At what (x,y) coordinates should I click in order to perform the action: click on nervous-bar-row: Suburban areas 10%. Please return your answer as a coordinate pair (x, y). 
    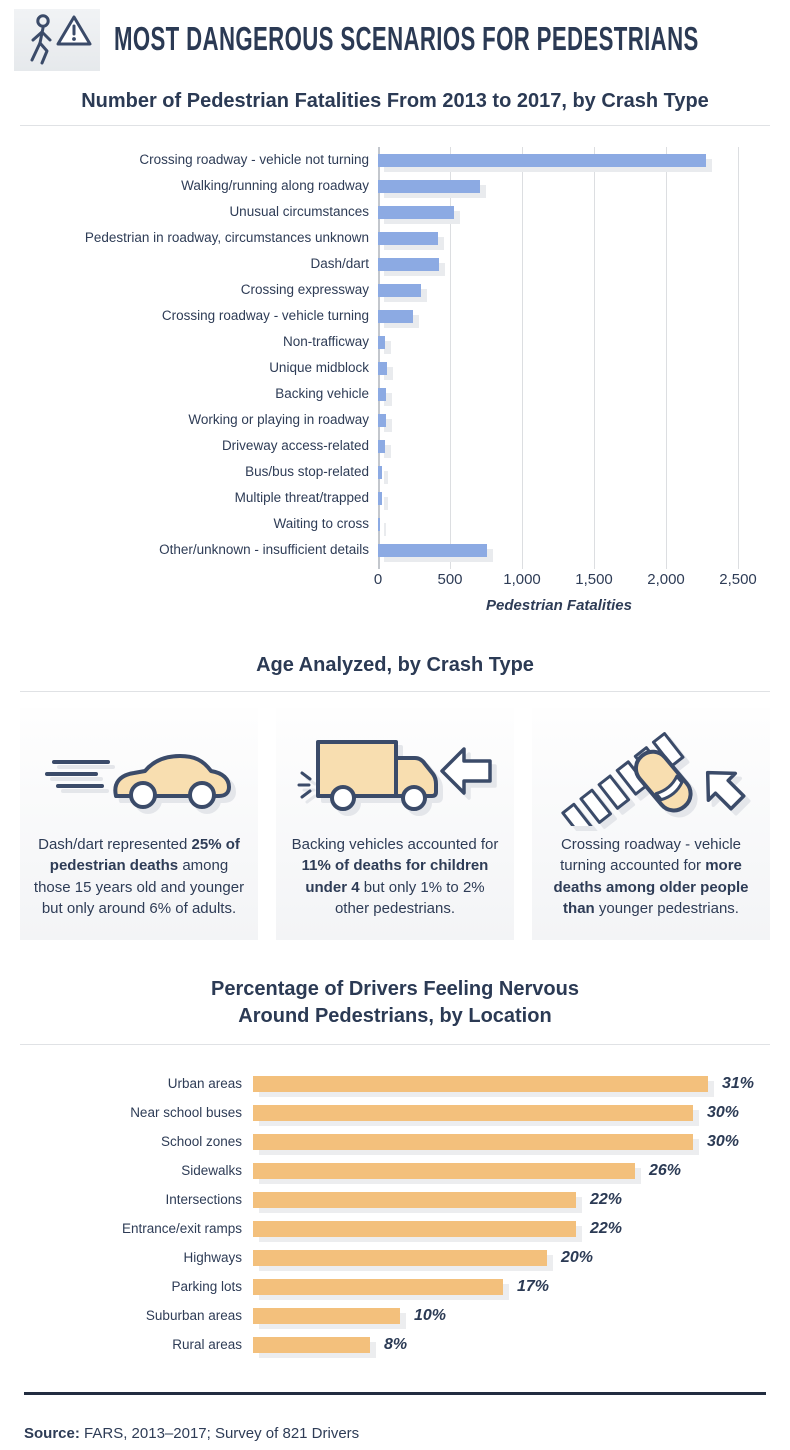
    Looking at the image, I should click on (405, 1315).